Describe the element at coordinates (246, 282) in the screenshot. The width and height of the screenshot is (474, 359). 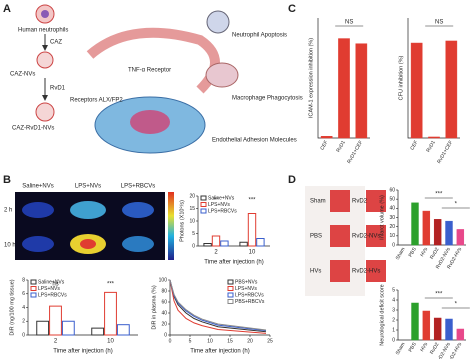
I see `legend-label: PBS+NVs` at that location.